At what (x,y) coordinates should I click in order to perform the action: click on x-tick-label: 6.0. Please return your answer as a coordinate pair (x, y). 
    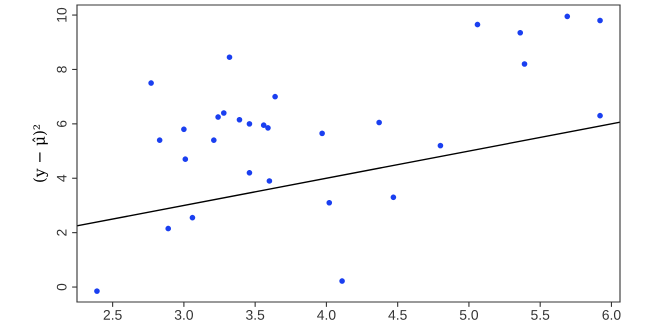
    Looking at the image, I should click on (611, 315).